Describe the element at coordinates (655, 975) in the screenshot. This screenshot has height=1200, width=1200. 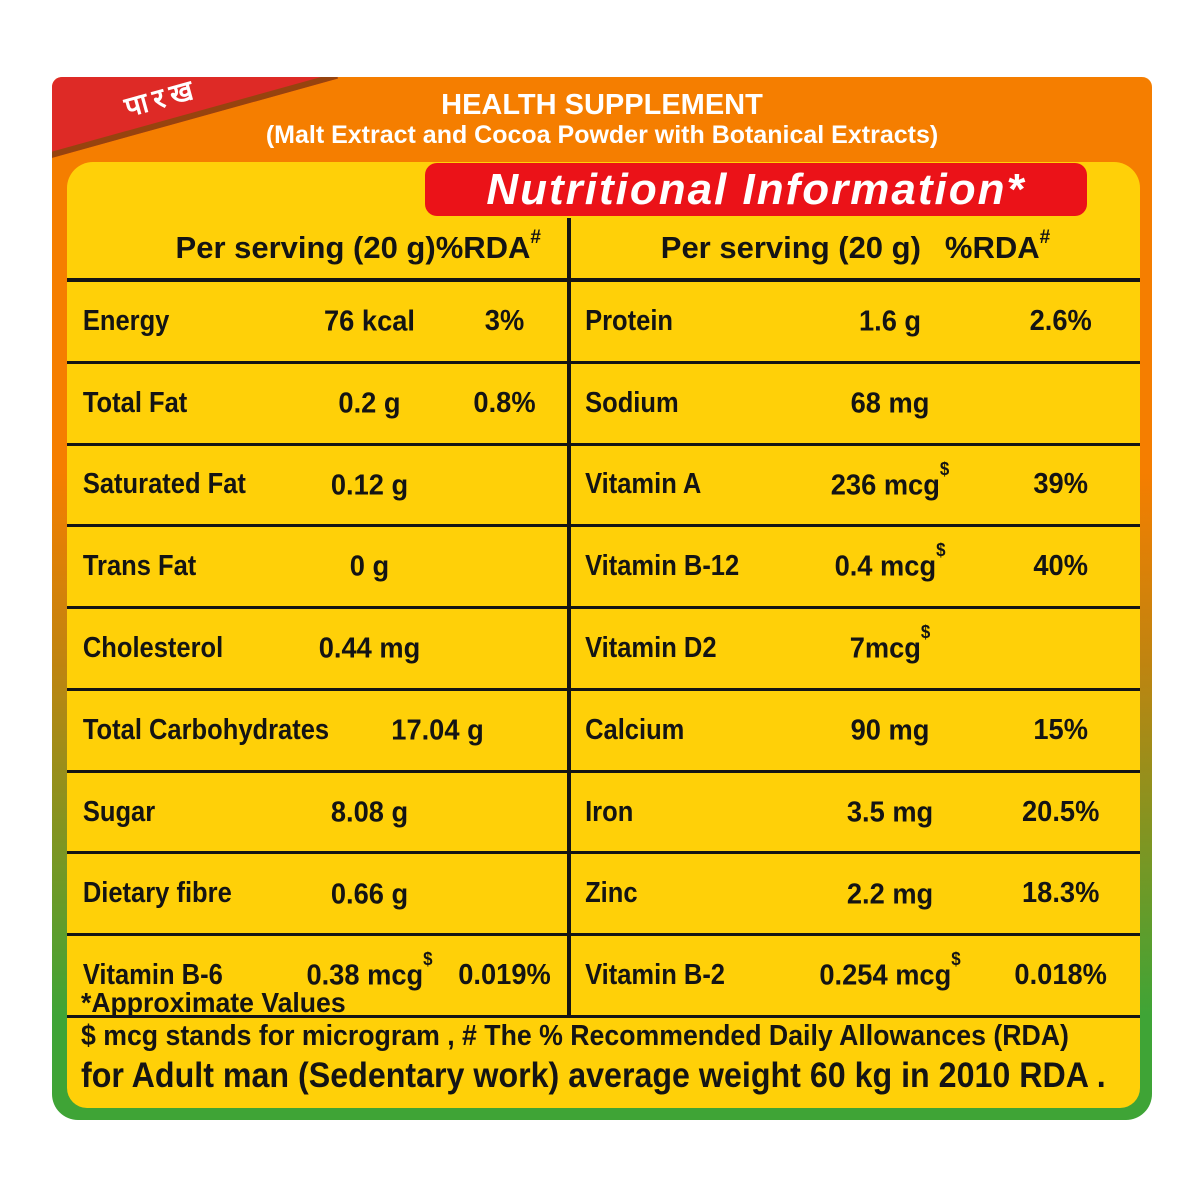
I see `nutrient-label: Vitamin B-2` at that location.